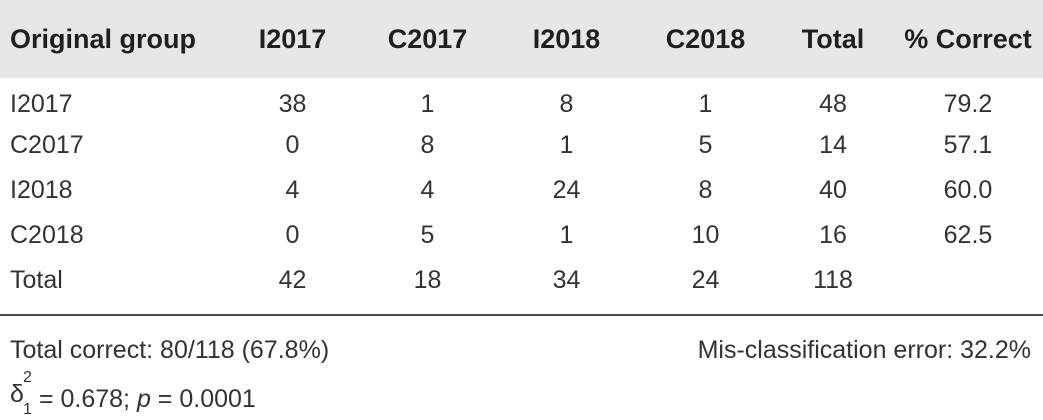 The image size is (1043, 420). Describe the element at coordinates (170, 350) in the screenshot. I see `total-correct-note: Total correct: 80/118 (67.8%)` at that location.